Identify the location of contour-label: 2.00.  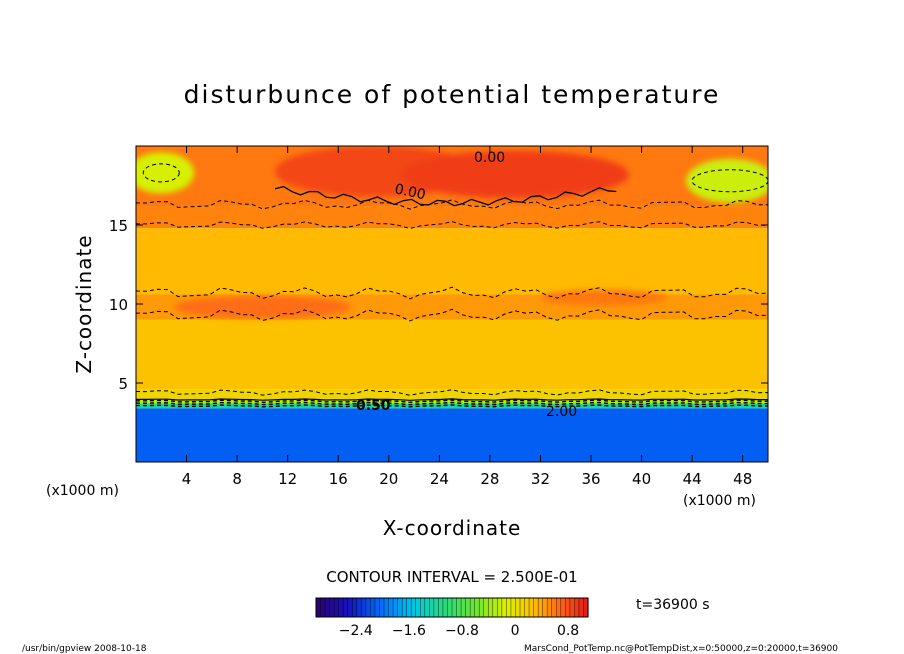
(561, 412).